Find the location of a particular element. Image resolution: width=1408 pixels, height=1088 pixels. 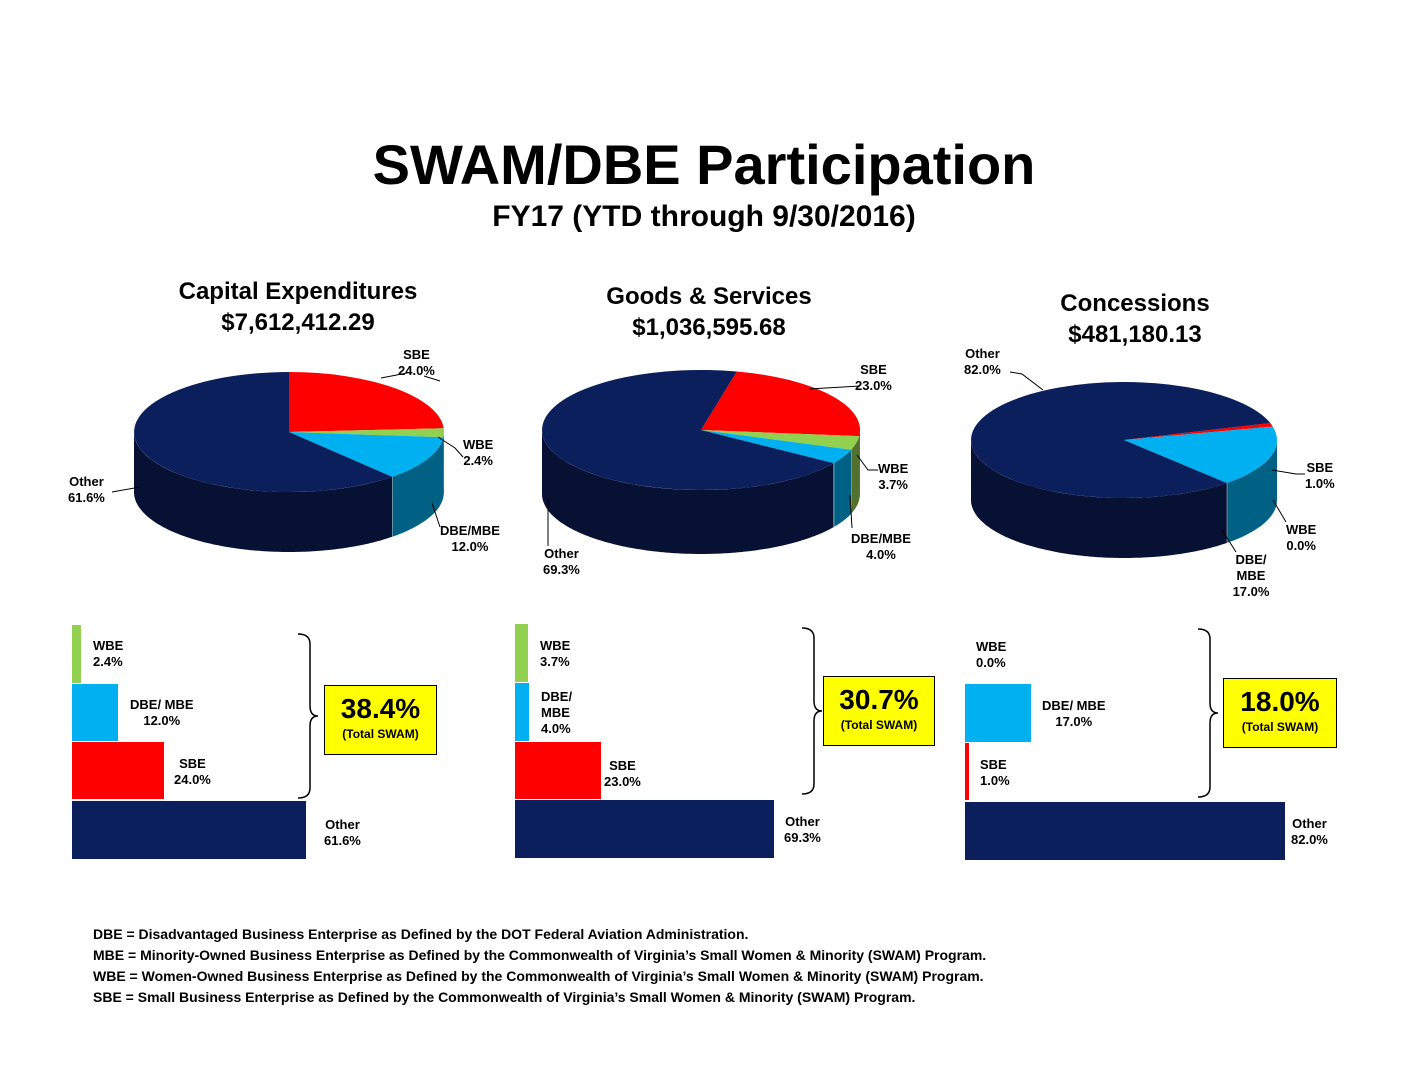

goods-wbe-bar is located at coordinates (521, 653).